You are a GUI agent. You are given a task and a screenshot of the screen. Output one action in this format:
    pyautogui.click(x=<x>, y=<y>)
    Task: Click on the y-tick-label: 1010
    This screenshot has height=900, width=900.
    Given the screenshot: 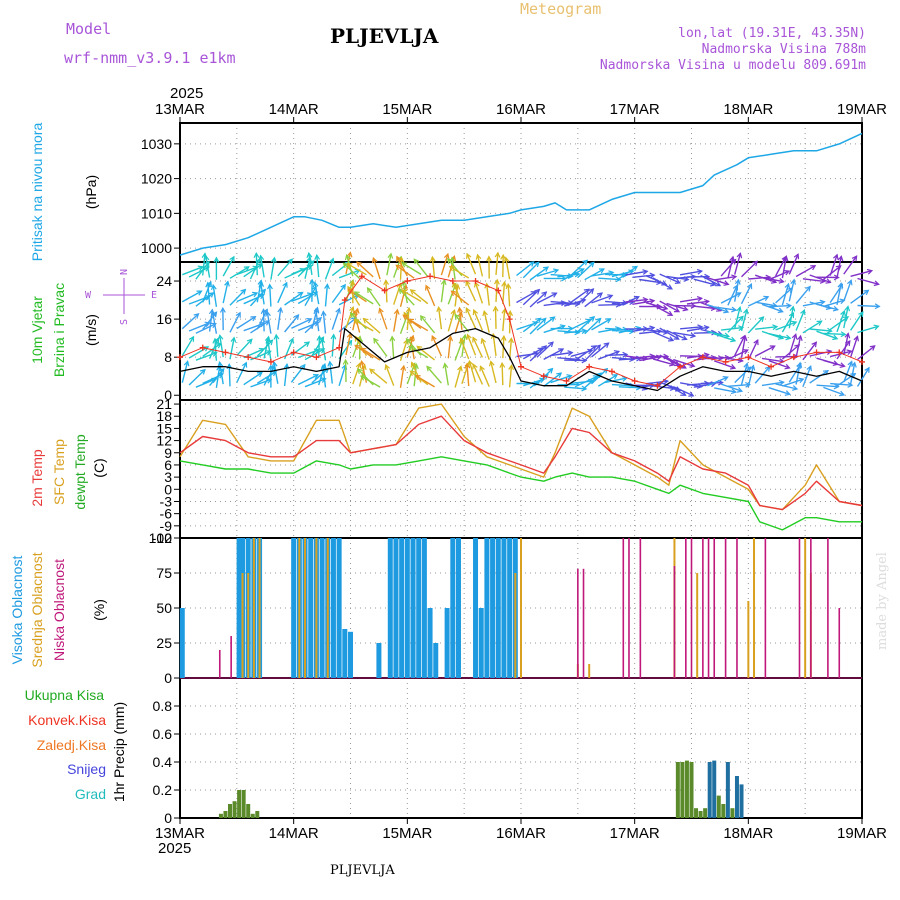 What is the action you would take?
    pyautogui.click(x=156, y=213)
    